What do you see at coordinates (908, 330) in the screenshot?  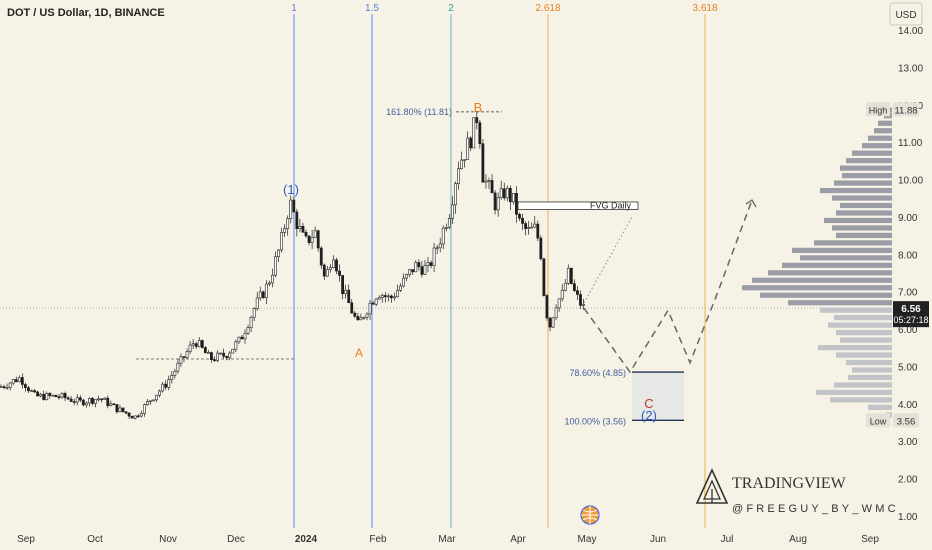 I see `y-tick-label: 6.00` at bounding box center [908, 330].